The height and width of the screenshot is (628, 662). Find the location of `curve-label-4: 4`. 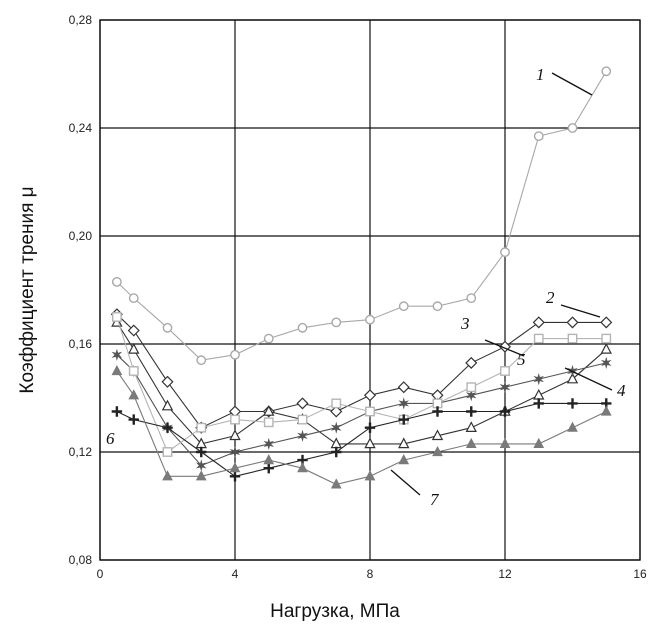

curve-label-4: 4 is located at coordinates (595, 383).